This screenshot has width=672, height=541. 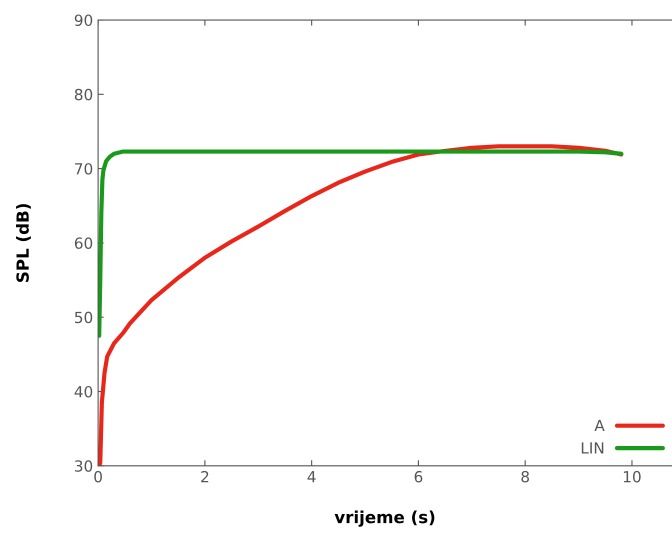 What do you see at coordinates (593, 448) in the screenshot?
I see `legend-label: LIN` at bounding box center [593, 448].